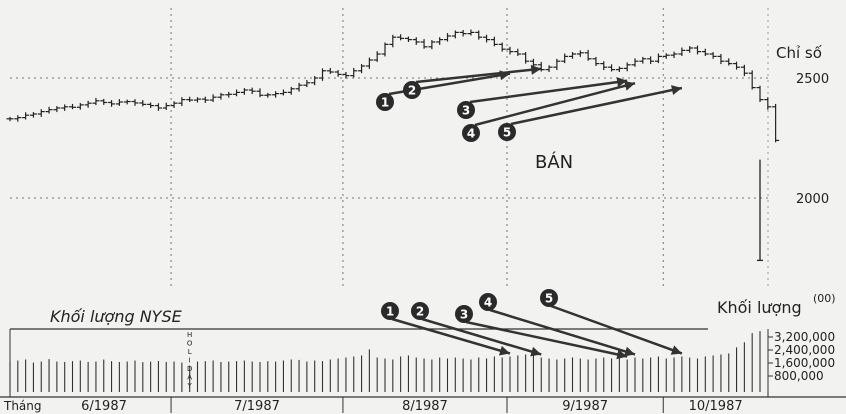 This screenshot has width=846, height=414. What do you see at coordinates (585, 406) in the screenshot?
I see `month-tick-label: 9/1987` at bounding box center [585, 406].